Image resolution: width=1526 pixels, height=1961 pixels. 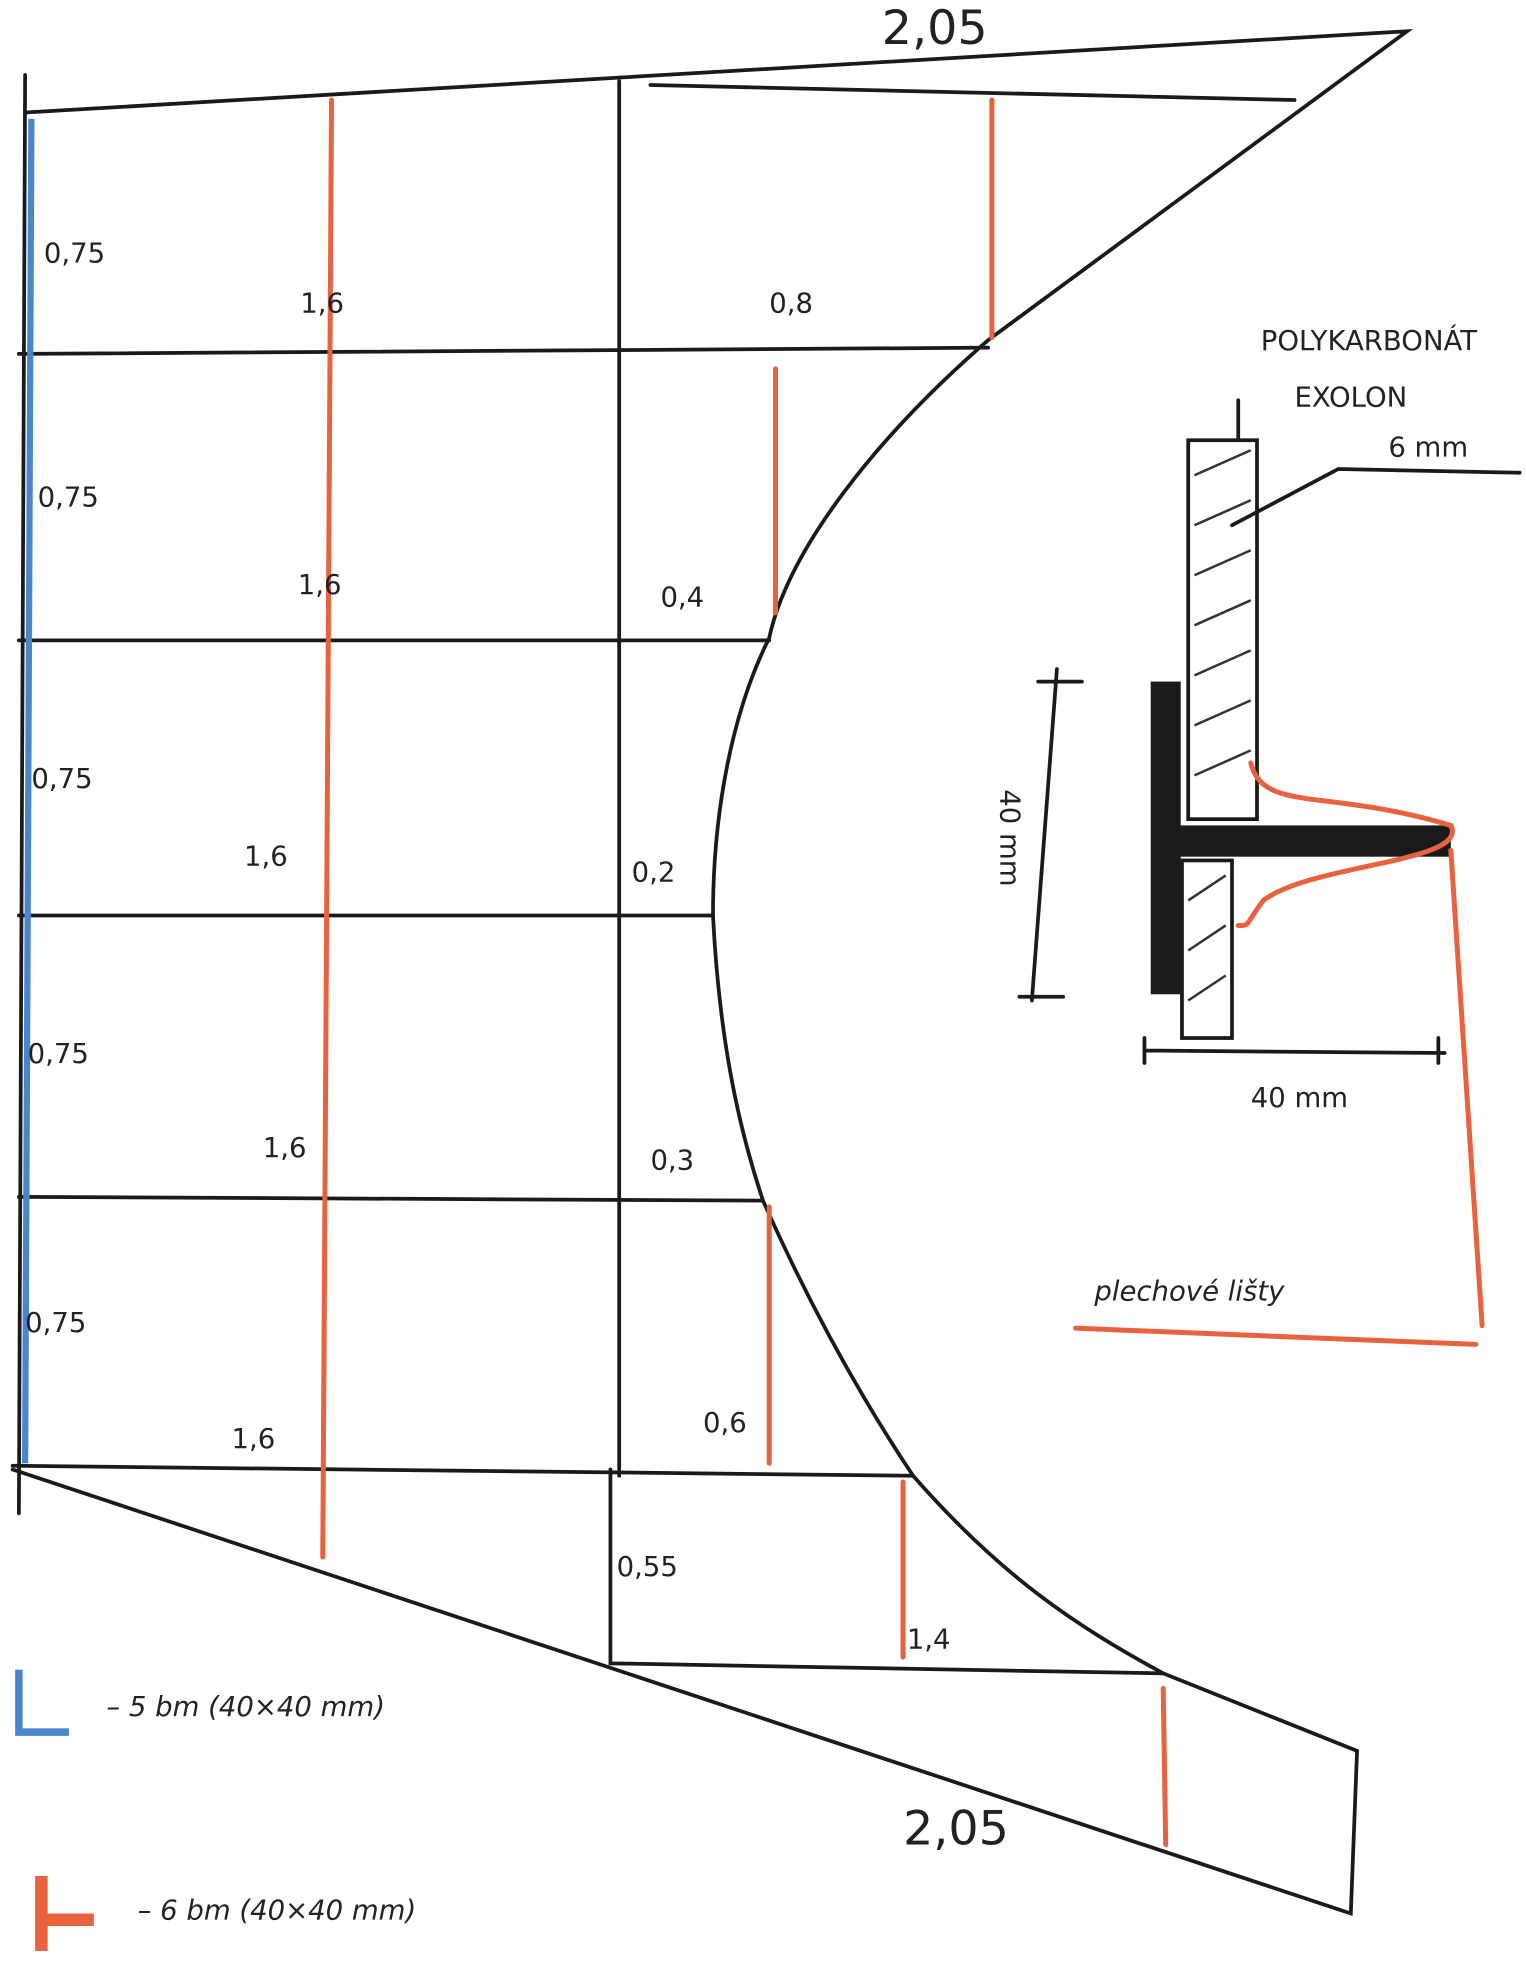 What do you see at coordinates (1010, 837) in the screenshot?
I see `height-label: 40 mm` at bounding box center [1010, 837].